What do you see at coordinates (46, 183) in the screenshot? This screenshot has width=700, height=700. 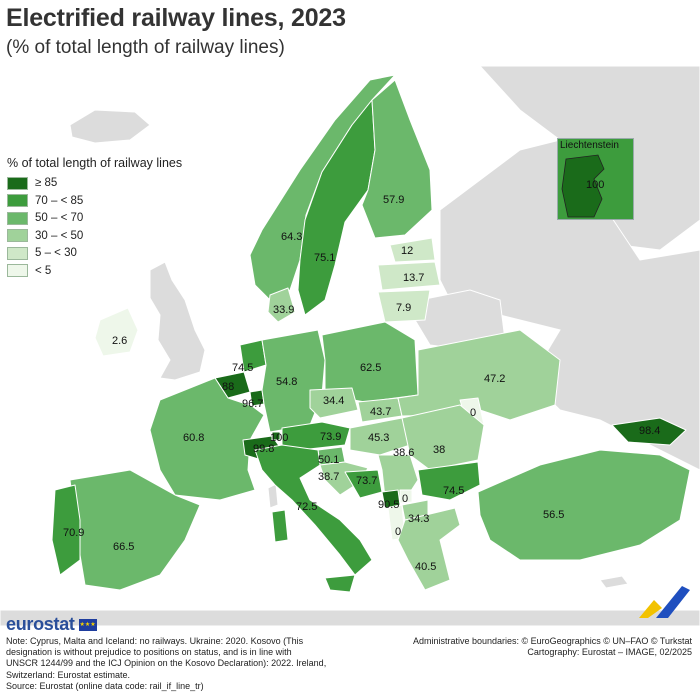 I see `legend-label-1: ≥ 85` at bounding box center [46, 183].